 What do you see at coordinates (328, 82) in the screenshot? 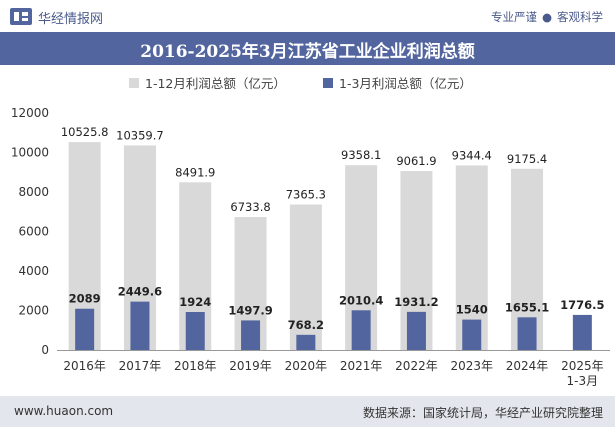
I see `legend-swatch-q1` at bounding box center [328, 82].